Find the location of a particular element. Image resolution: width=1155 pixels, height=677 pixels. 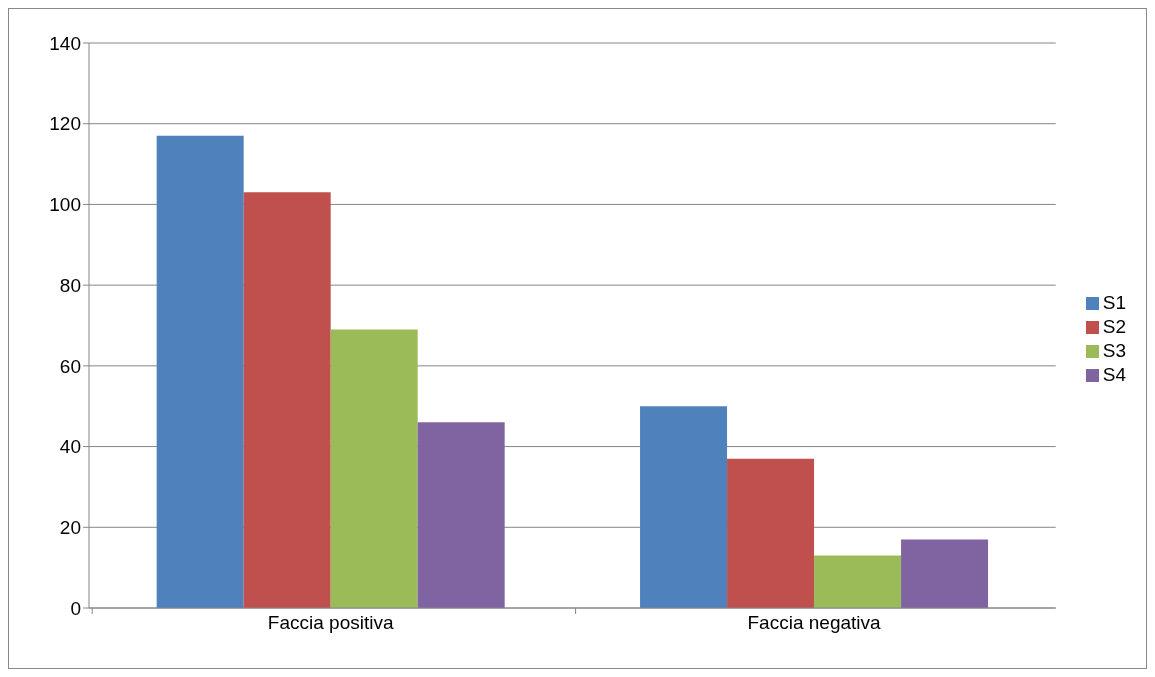

y-tick-label: 40 is located at coordinates (70, 447).